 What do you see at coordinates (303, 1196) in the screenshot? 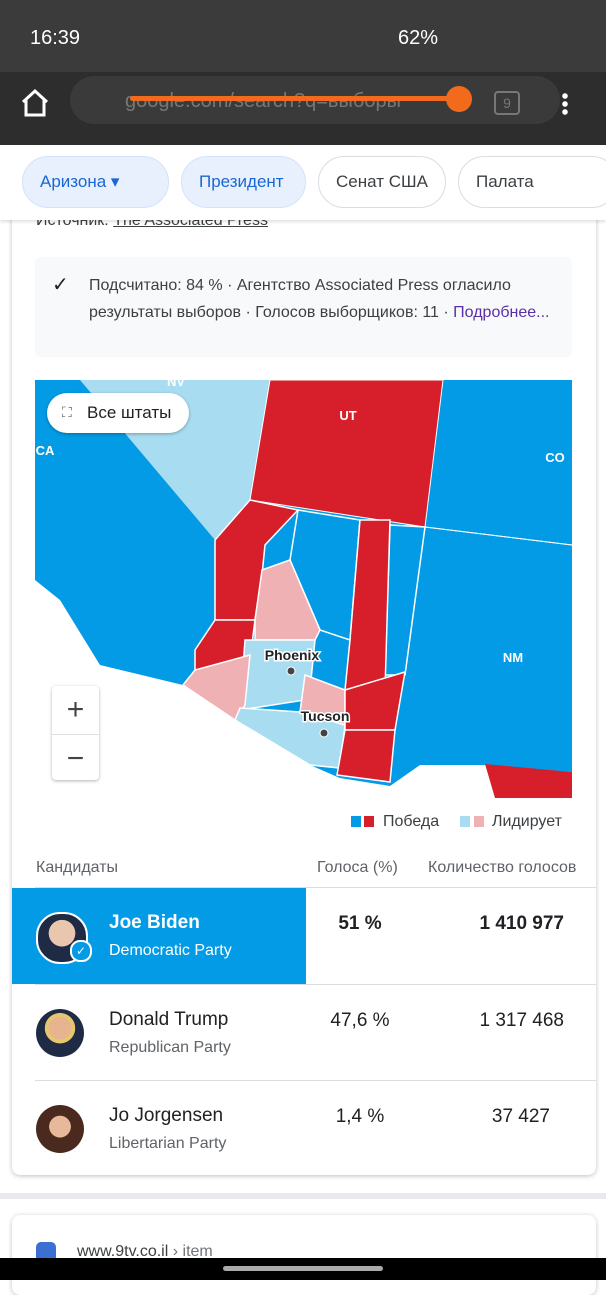
I see `section-divider` at bounding box center [303, 1196].